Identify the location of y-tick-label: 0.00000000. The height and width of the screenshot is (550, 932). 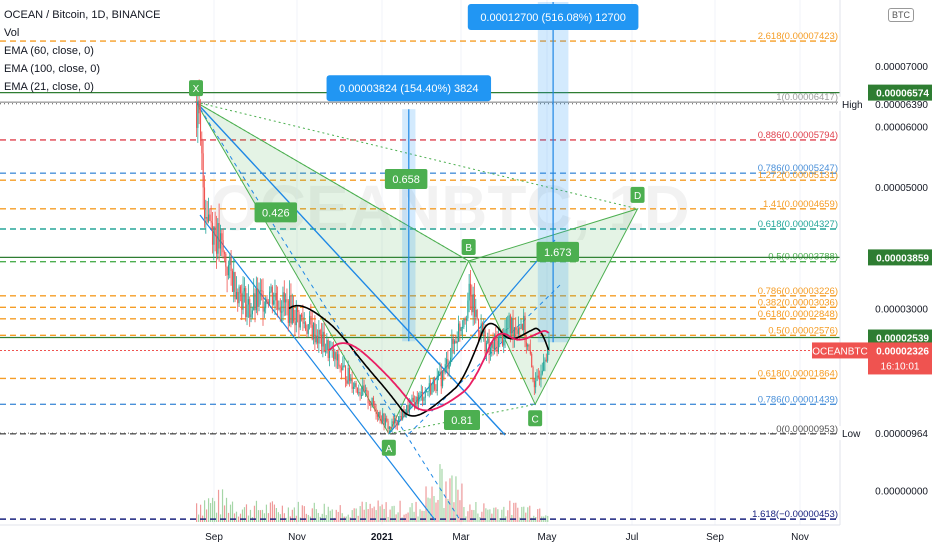
(901, 492).